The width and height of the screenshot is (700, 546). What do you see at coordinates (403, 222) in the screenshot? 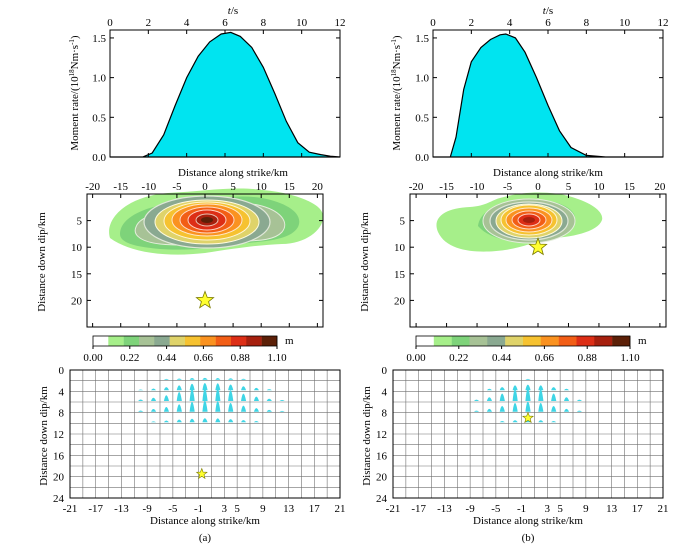
I see `slip-y-tick-label: 5` at bounding box center [403, 222].